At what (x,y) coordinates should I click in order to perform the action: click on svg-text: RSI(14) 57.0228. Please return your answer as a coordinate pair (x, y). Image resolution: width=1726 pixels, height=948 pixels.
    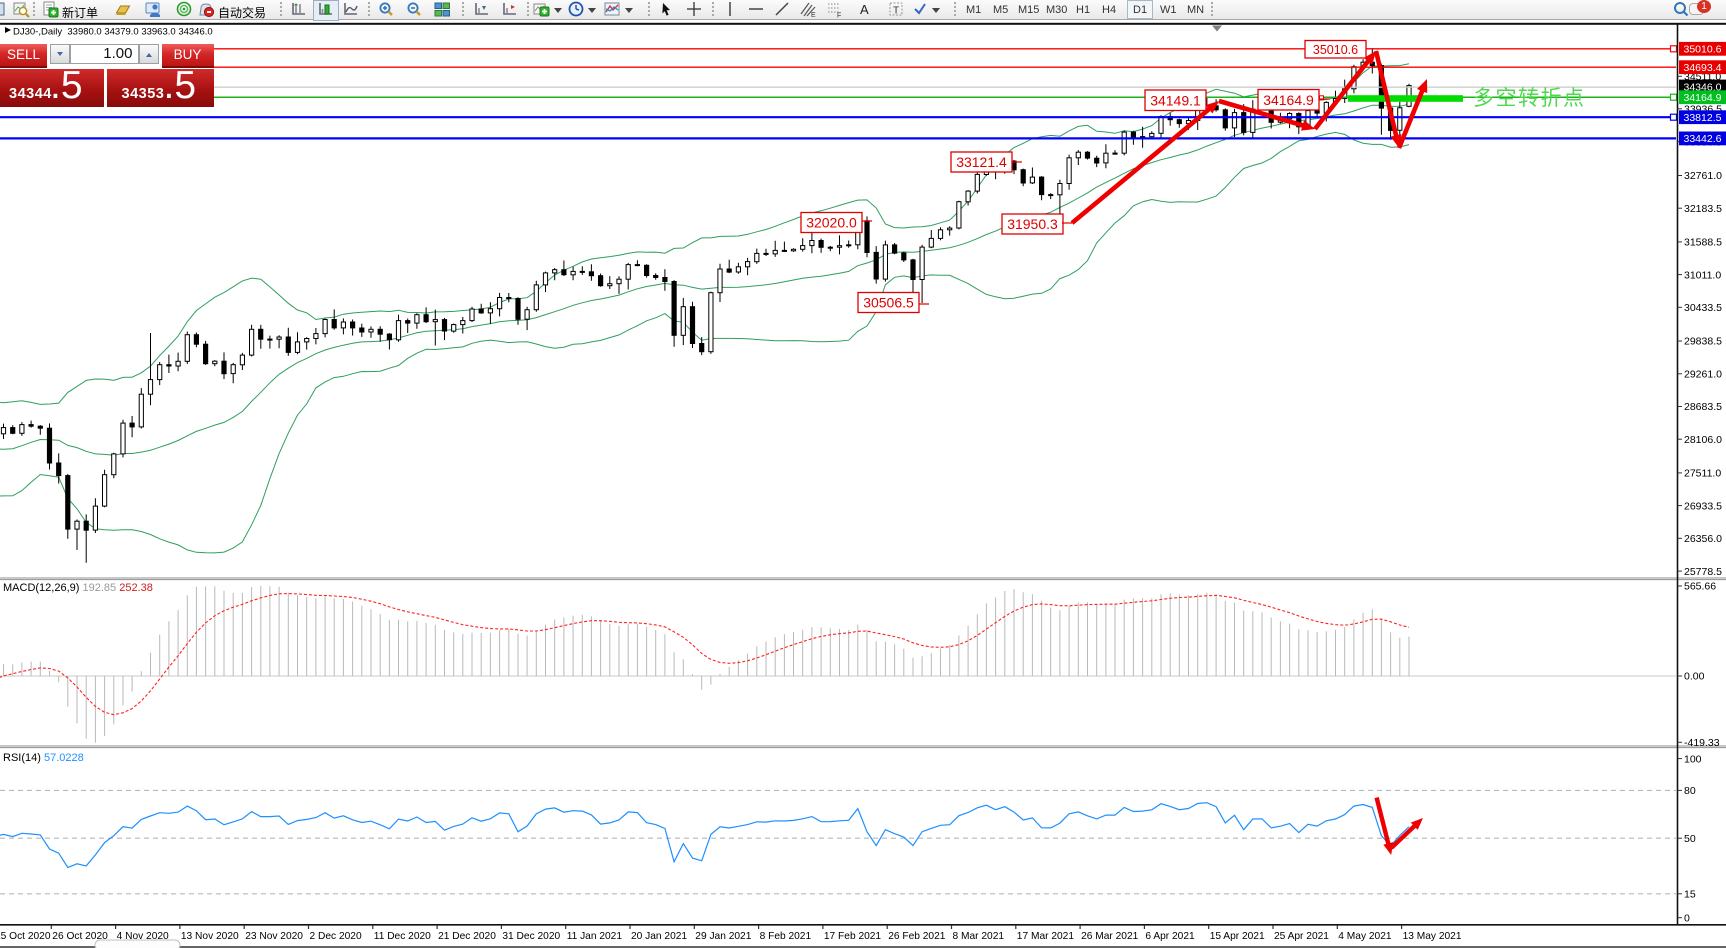
    Looking at the image, I should click on (43, 758).